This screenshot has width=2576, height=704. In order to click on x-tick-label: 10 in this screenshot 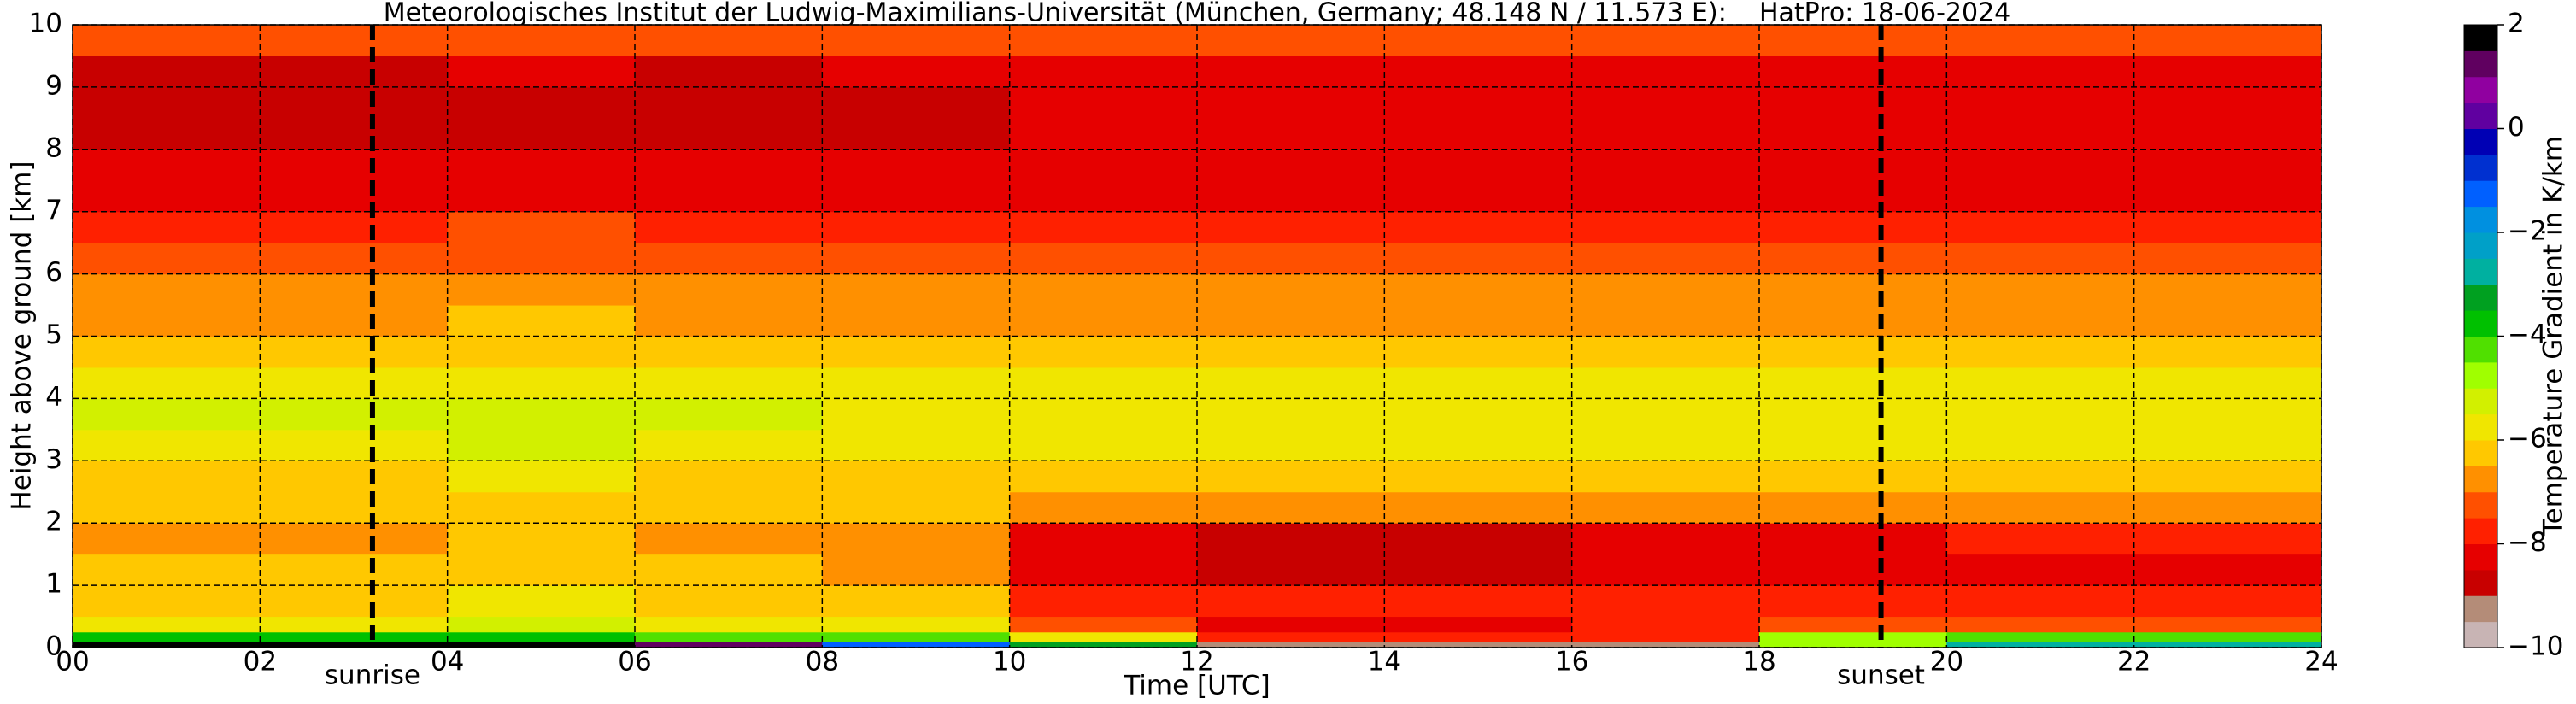, I will do `click(1009, 662)`.